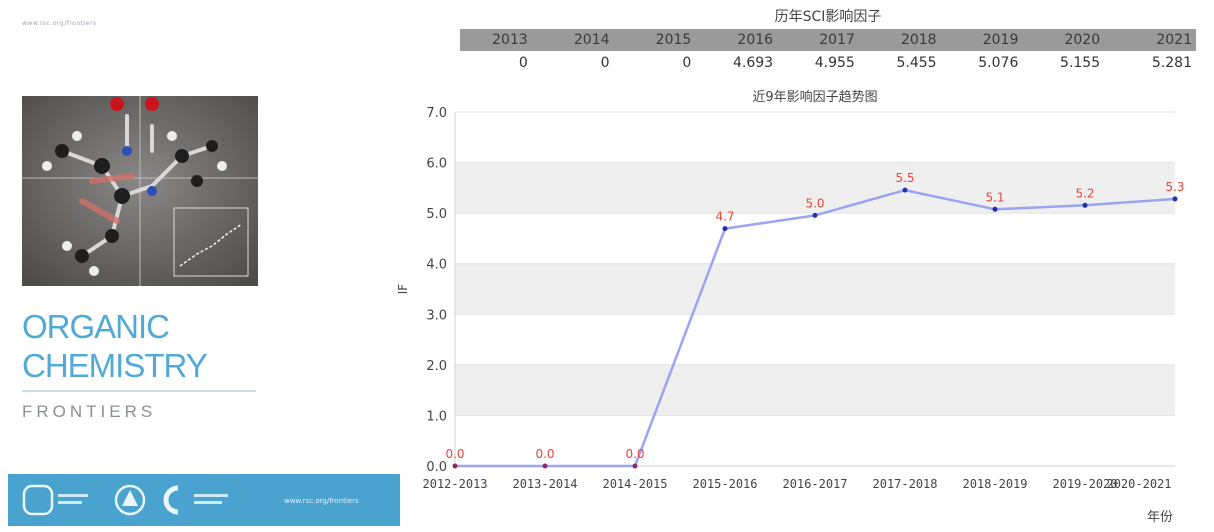 The height and width of the screenshot is (532, 1214). What do you see at coordinates (1160, 517) in the screenshot?
I see `x-axis-label: 年份` at bounding box center [1160, 517].